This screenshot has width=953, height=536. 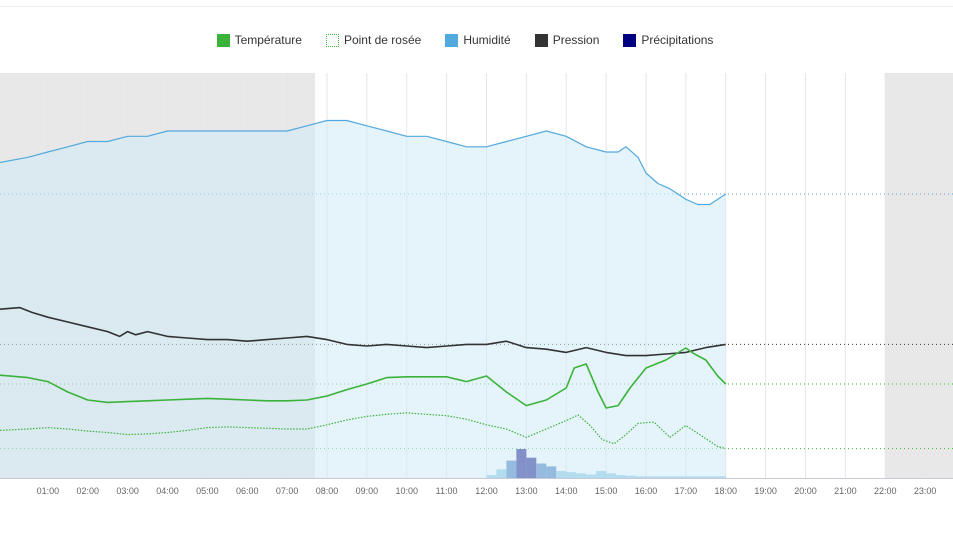 What do you see at coordinates (576, 40) in the screenshot?
I see `legend-label-pressure: Pression` at bounding box center [576, 40].